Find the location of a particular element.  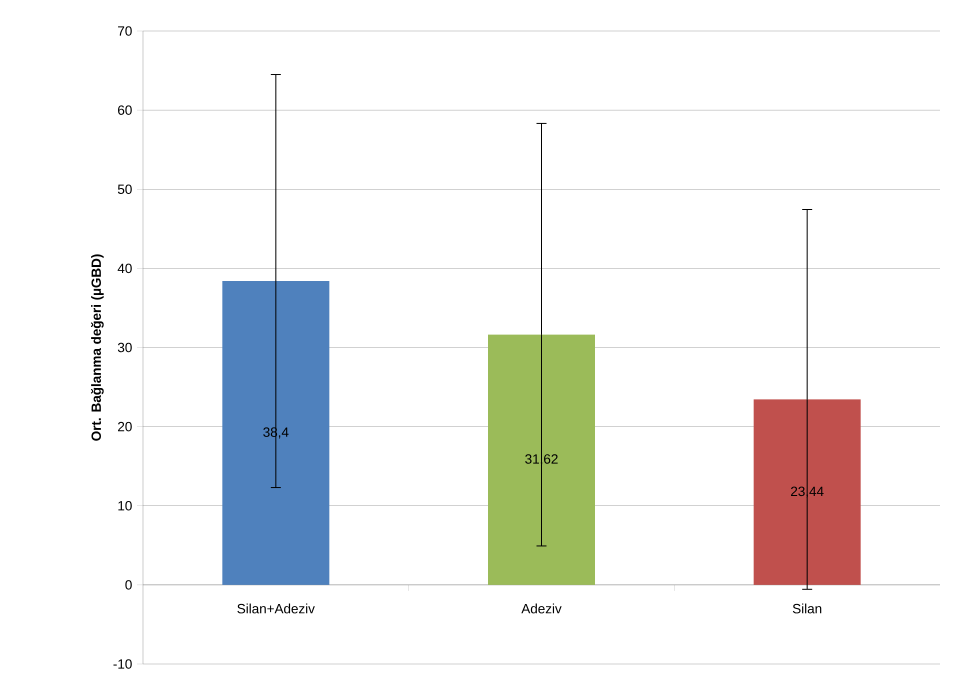

y-axis-title: Ort. Bağlanma değeri (µGBD) is located at coordinates (97, 347).